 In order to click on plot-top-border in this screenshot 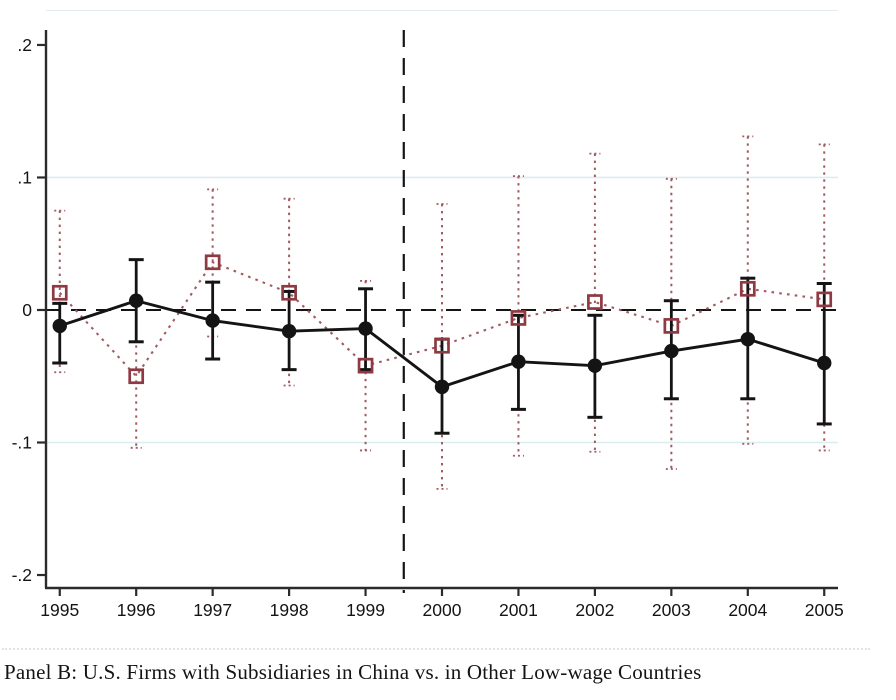, I will do `click(442, 10)`.